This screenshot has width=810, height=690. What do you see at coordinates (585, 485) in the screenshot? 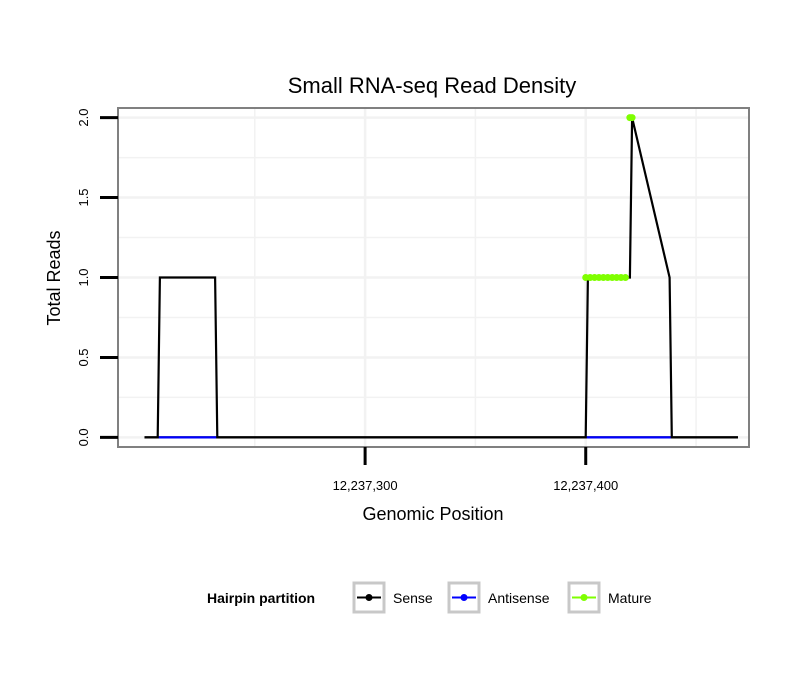
I see `x-tick-label: 12,237,400` at bounding box center [585, 485].